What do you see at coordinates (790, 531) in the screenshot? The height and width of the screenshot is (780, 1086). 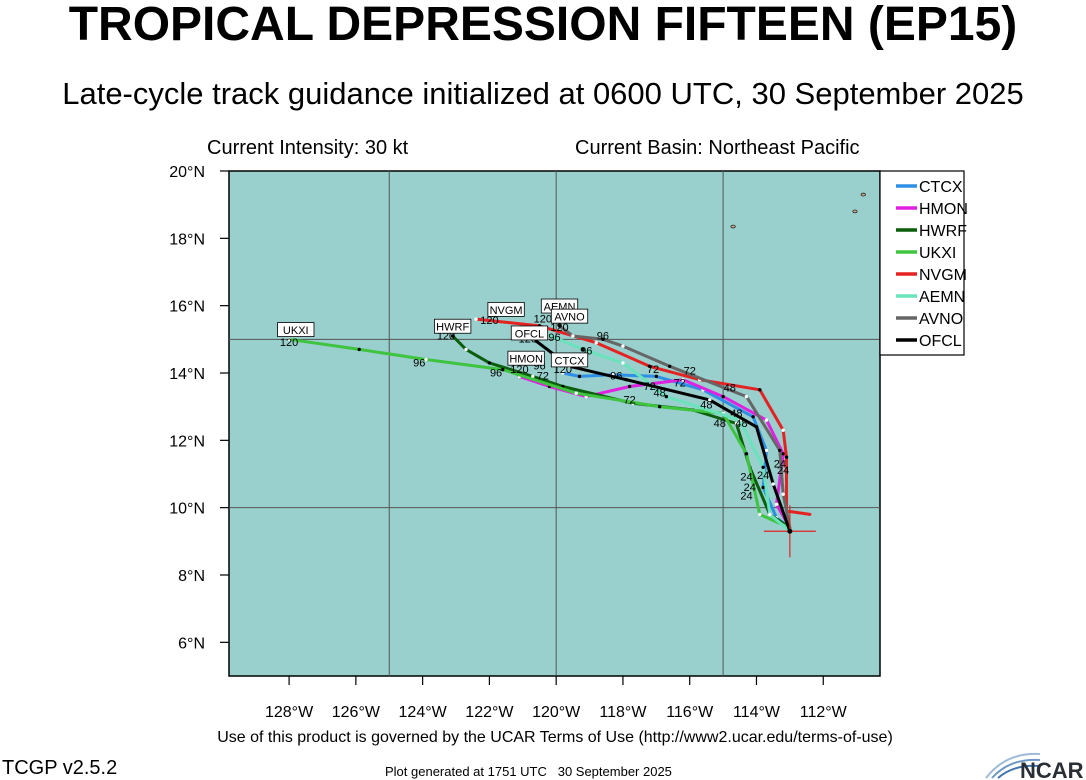 I see `marker-center` at bounding box center [790, 531].